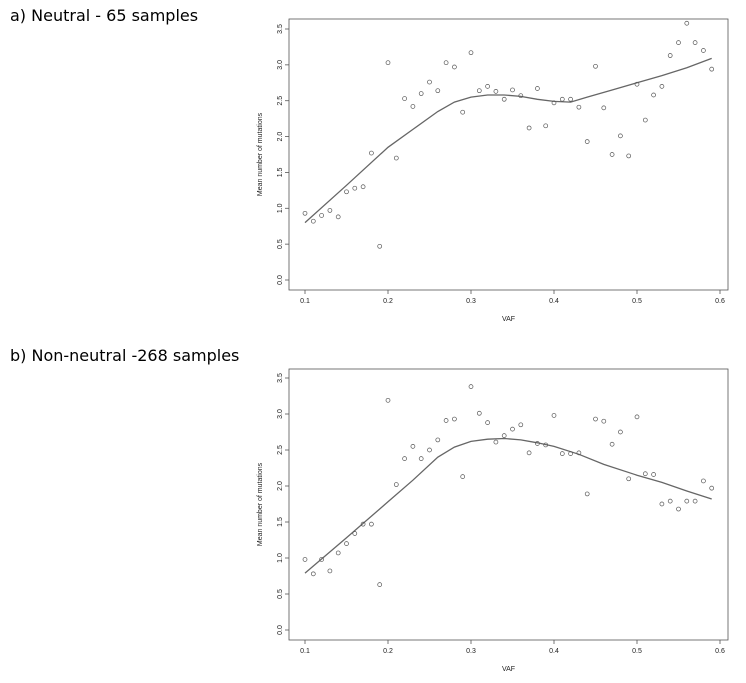 The height and width of the screenshot is (683, 746). Describe the element at coordinates (280, 29) in the screenshot. I see `chart-1-y-tick-label: 3.5` at that location.